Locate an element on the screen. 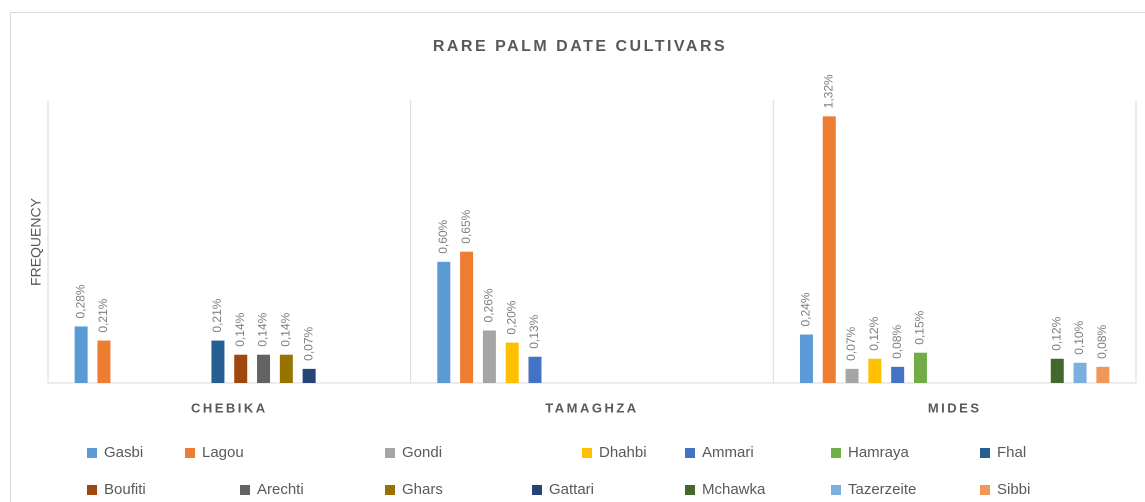  x-tick-label: TAMAGHZA is located at coordinates (591, 407).